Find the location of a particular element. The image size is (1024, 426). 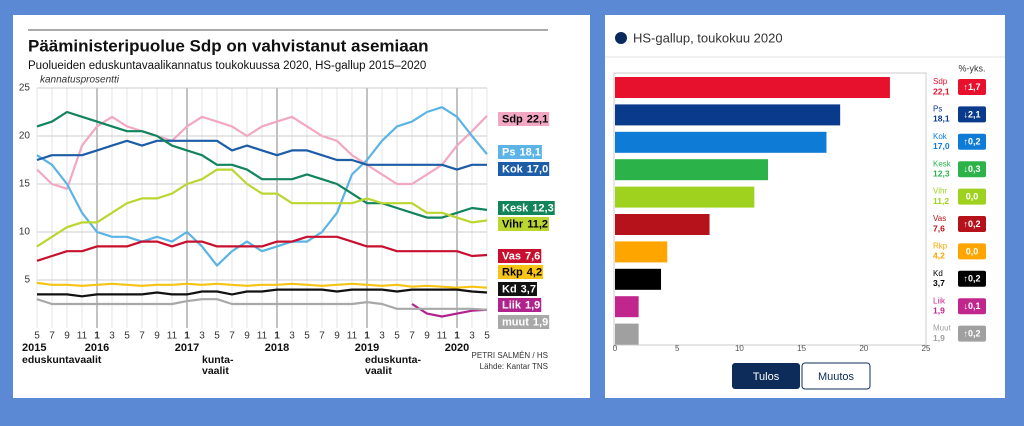

change-label: ↑1,7 is located at coordinates (971, 87).